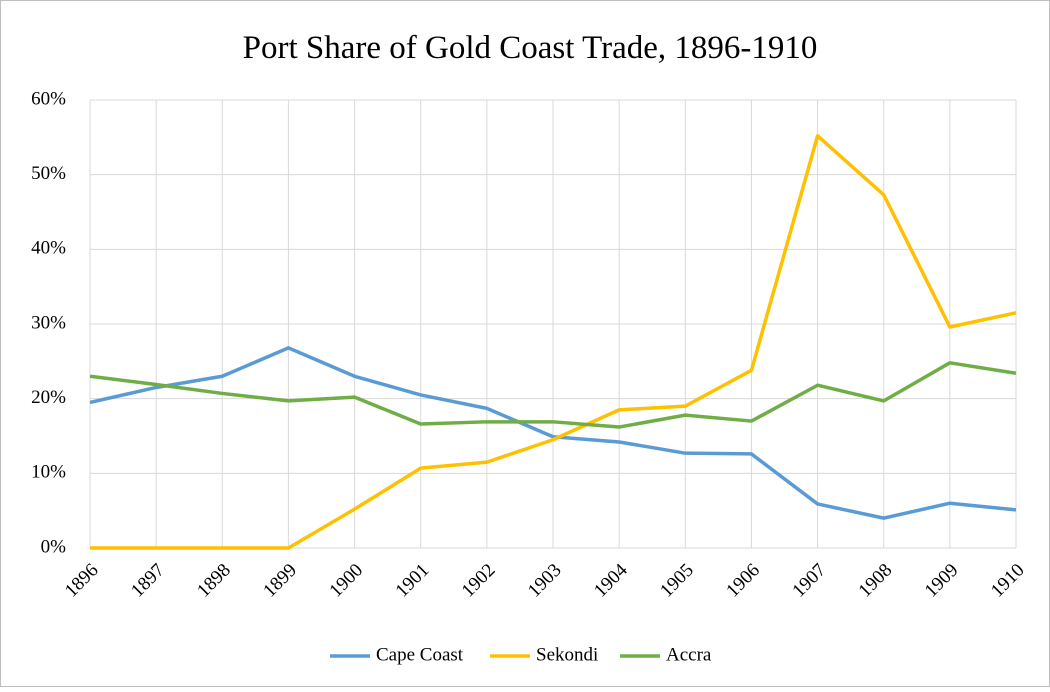 This screenshot has width=1050, height=692. I want to click on y-tick-label: 10%, so click(48, 472).